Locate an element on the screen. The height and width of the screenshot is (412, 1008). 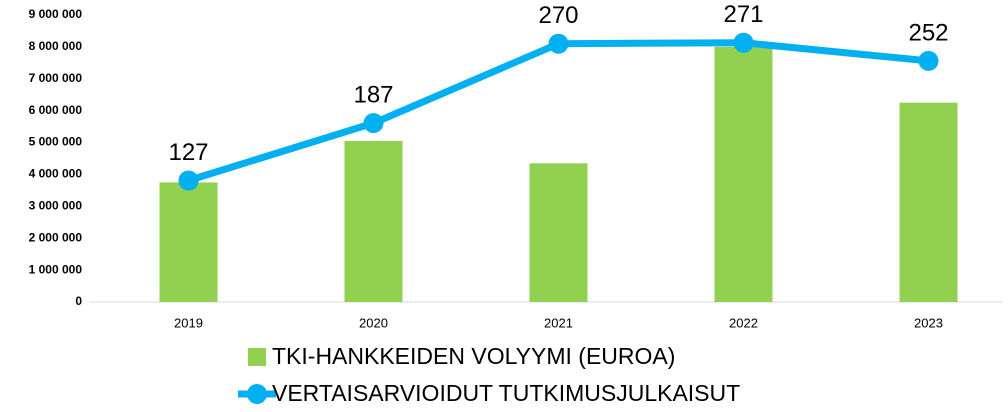
y-tick-label: 8 000 000 is located at coordinates (56, 46).